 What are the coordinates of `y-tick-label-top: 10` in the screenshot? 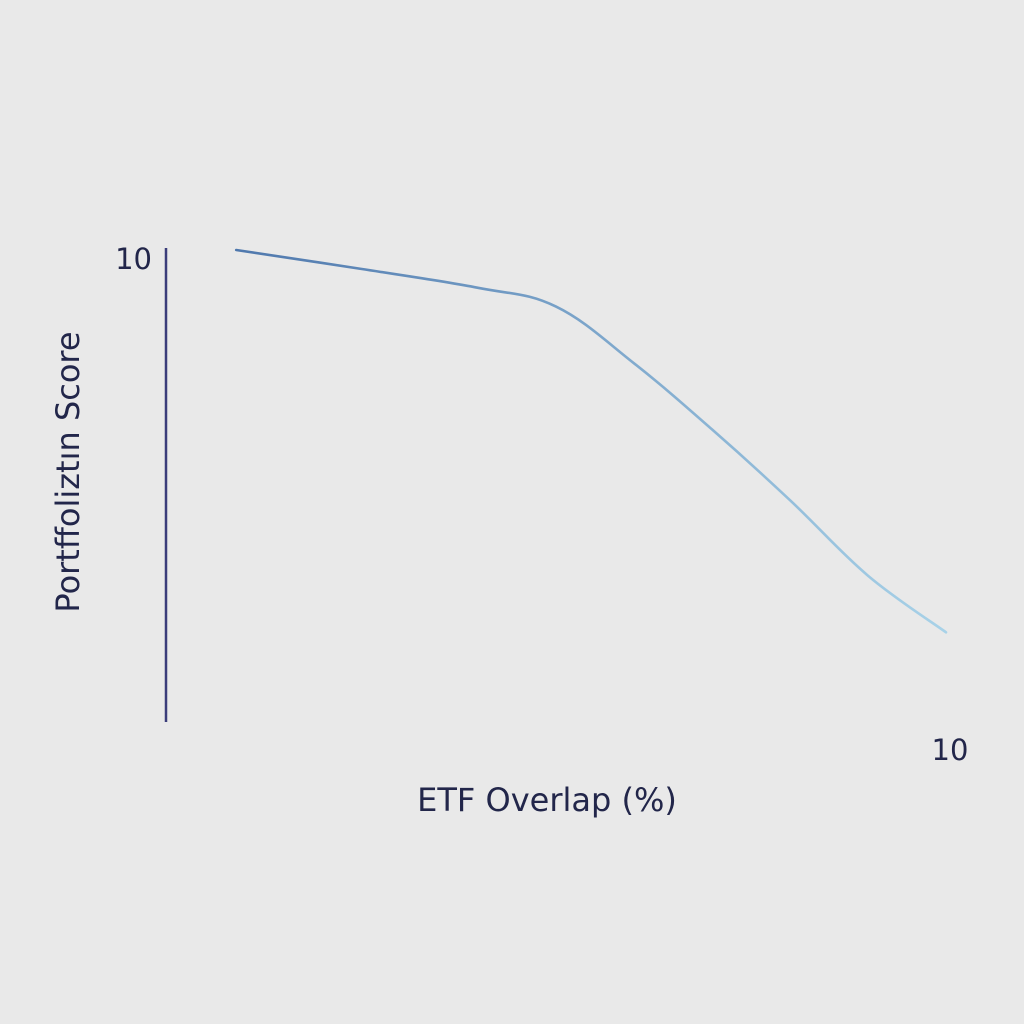 It's located at (133, 259).